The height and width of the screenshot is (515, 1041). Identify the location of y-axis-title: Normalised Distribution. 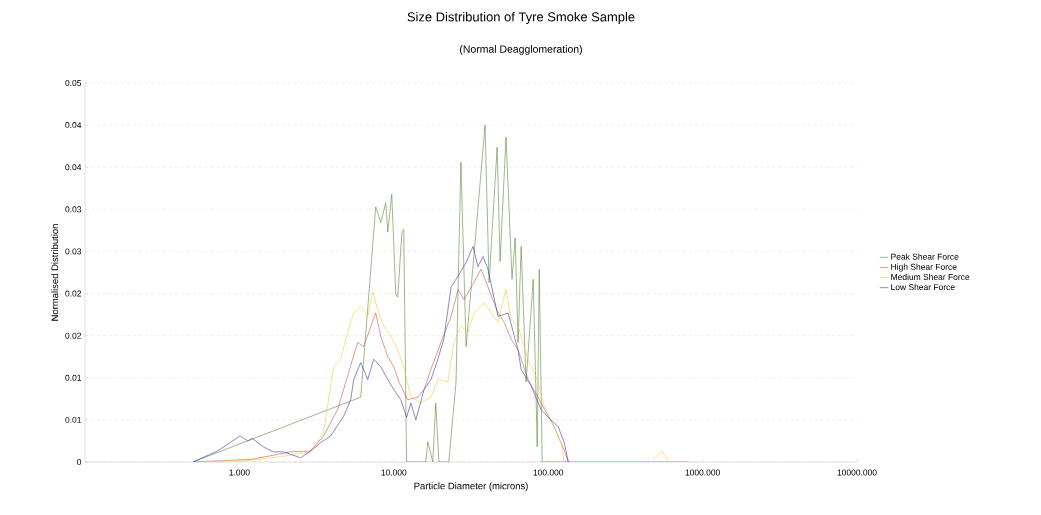
(55, 272).